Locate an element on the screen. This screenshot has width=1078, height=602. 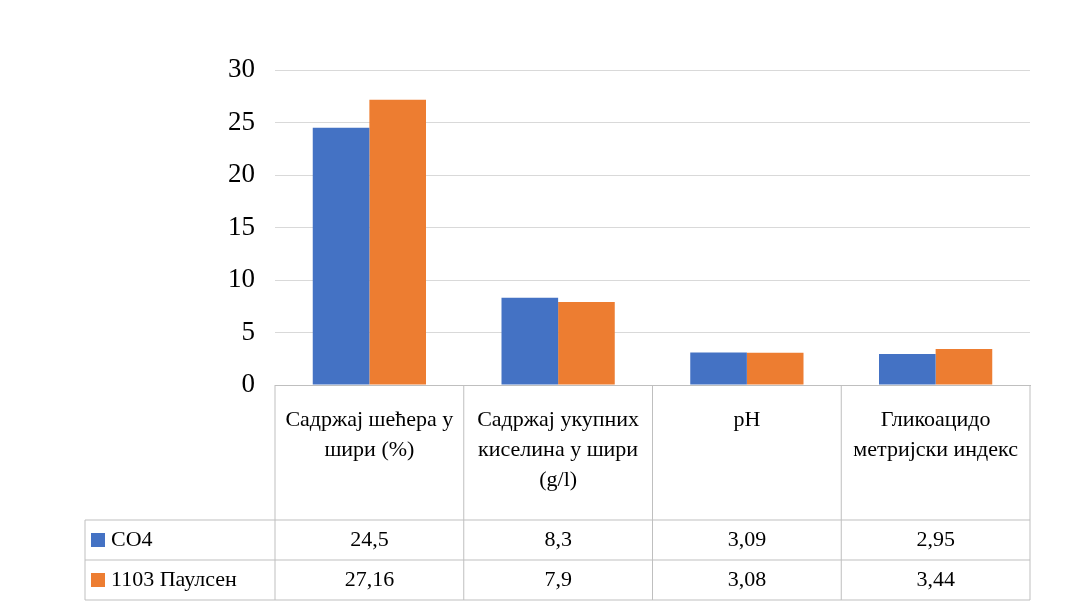
y-tick-label: 5 is located at coordinates (248, 330).